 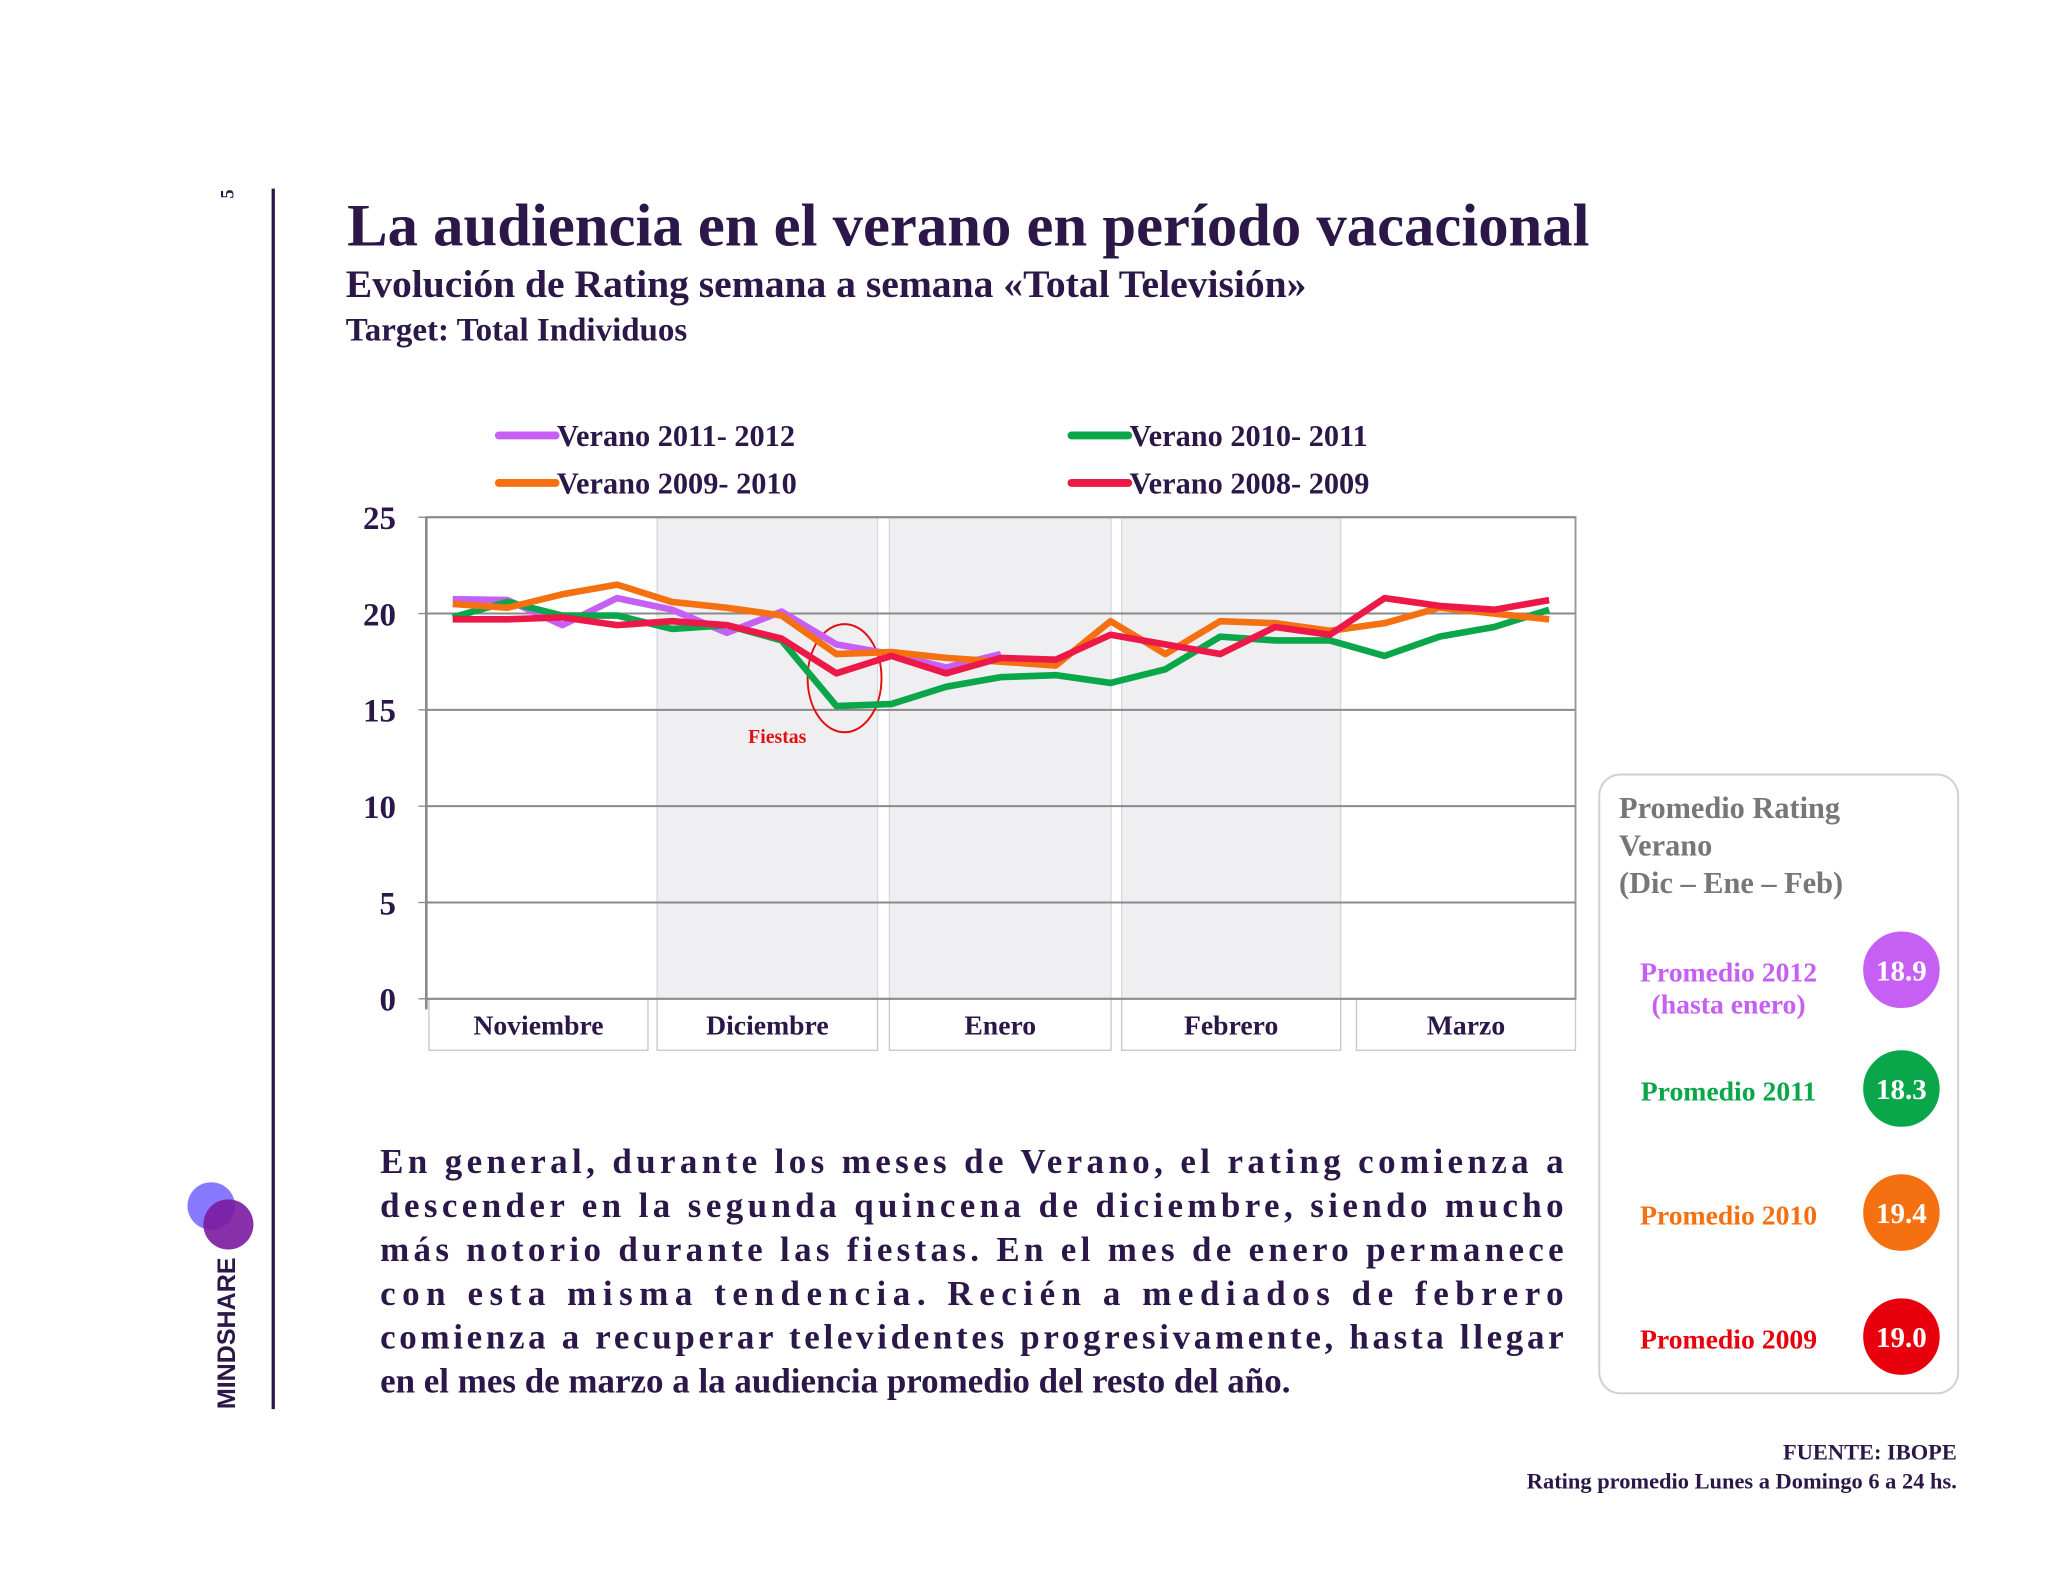 I want to click on average-value: 19.4, so click(x=1901, y=1214).